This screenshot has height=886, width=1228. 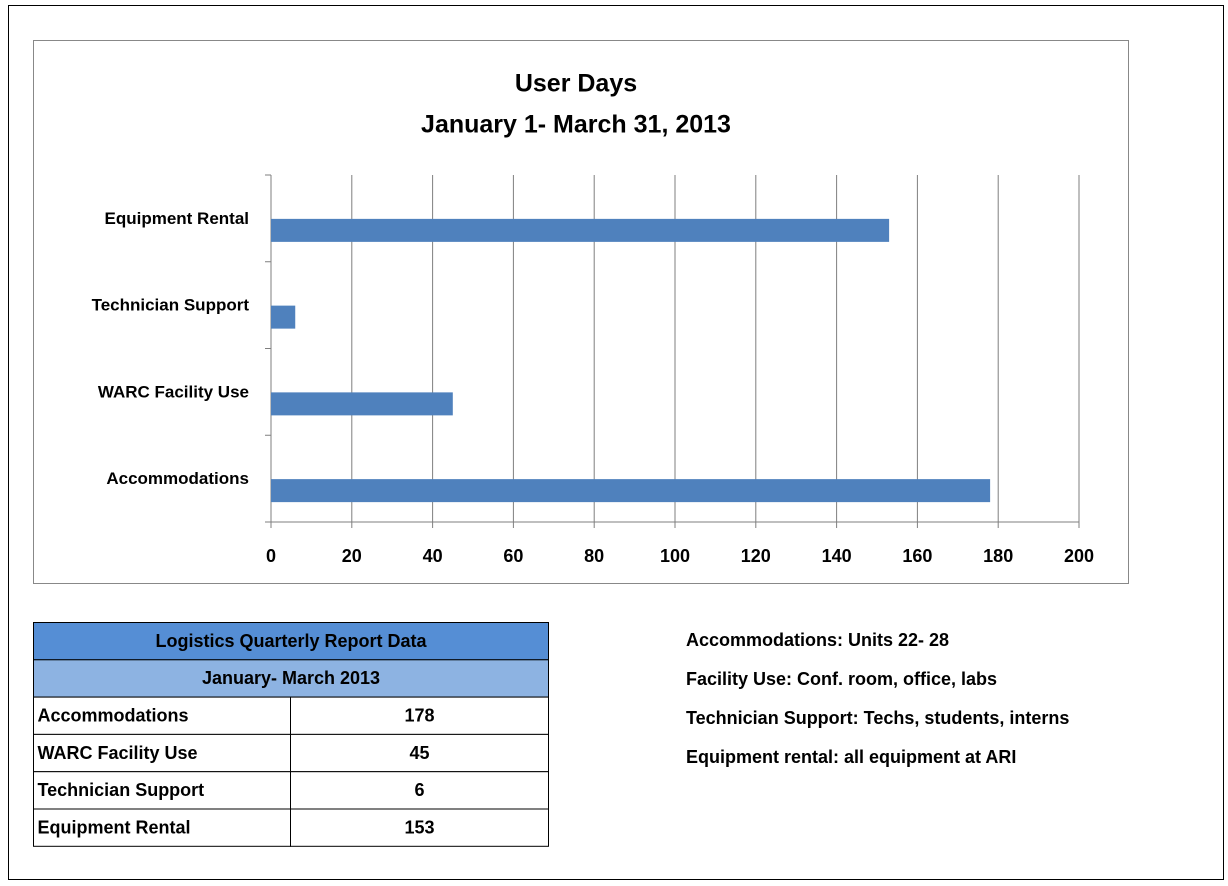 I want to click on x-tick-label: 160, so click(x=917, y=556).